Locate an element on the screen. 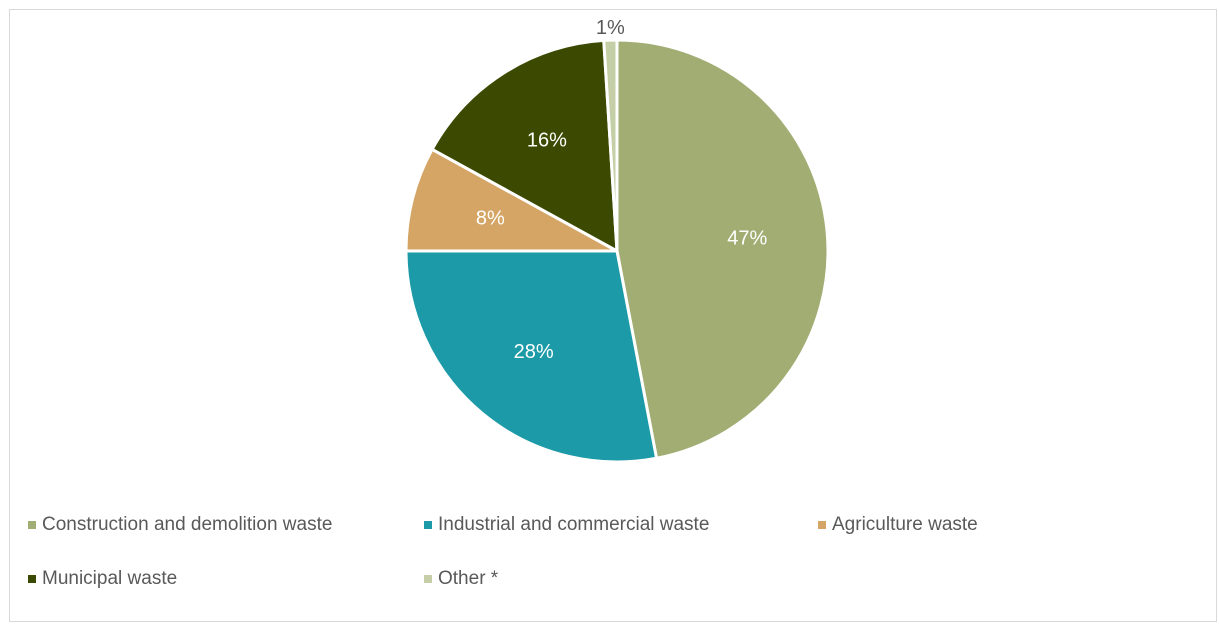 Image resolution: width=1219 pixels, height=624 pixels. pie-data-labels: 47% 28% 8% 16% 1% is located at coordinates (622, 190).